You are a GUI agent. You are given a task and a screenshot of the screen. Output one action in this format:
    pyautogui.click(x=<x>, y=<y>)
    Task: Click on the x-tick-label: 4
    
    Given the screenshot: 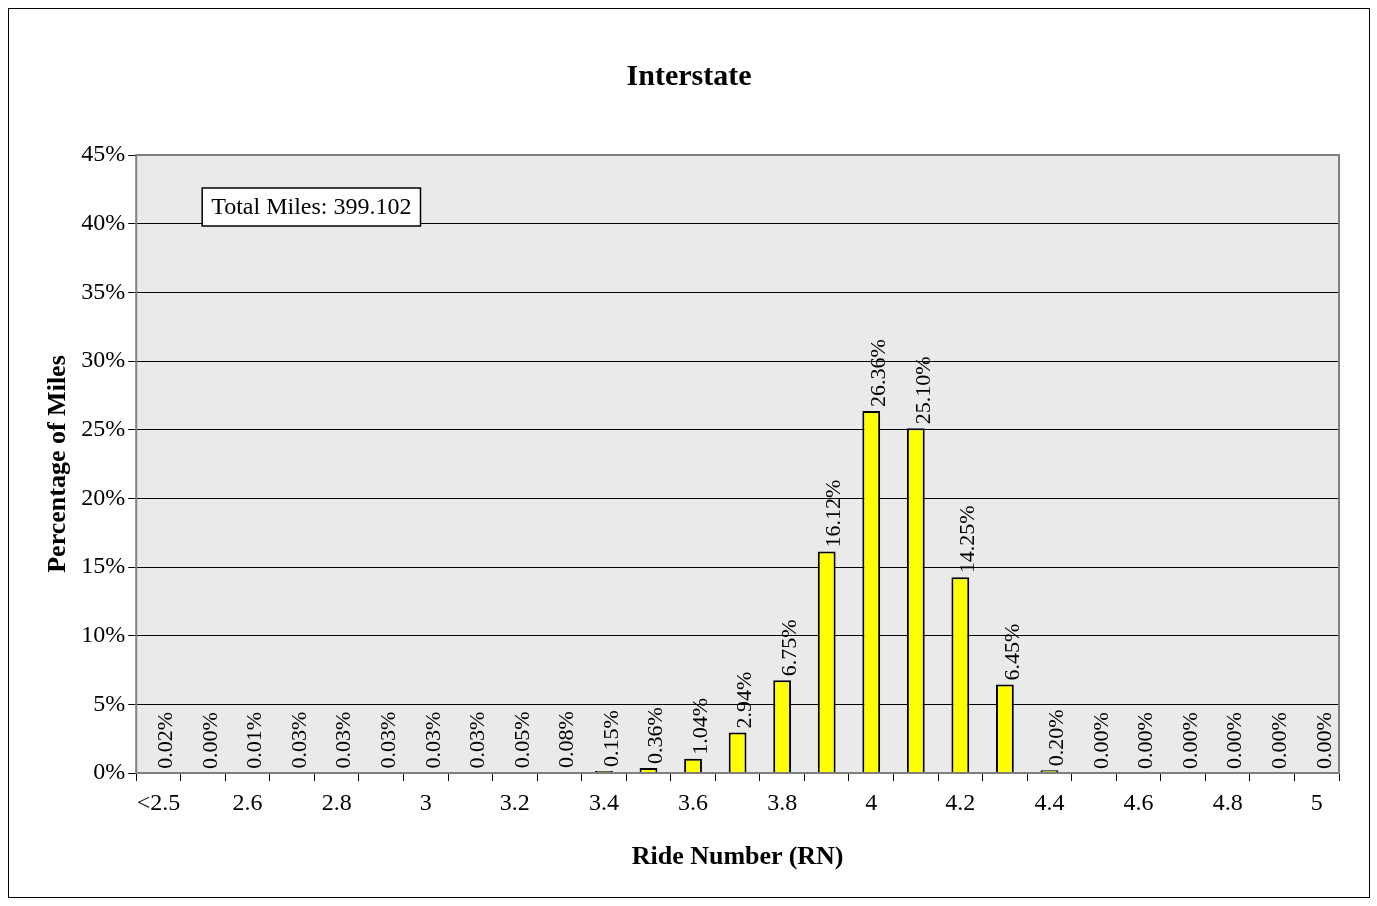 What is the action you would take?
    pyautogui.click(x=871, y=801)
    